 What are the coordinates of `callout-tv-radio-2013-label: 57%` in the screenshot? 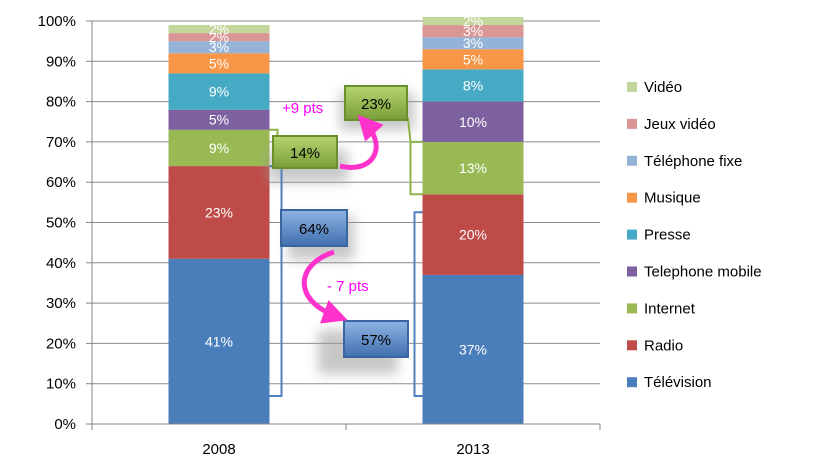 It's located at (376, 340).